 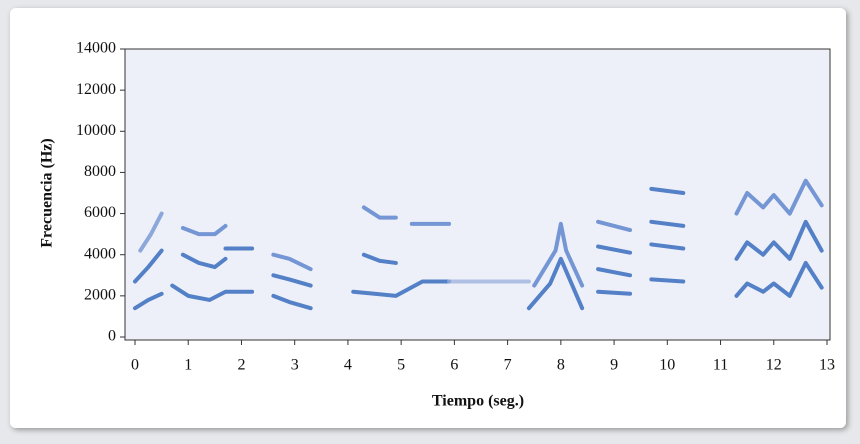 What do you see at coordinates (720, 365) in the screenshot?
I see `x-tick-label: 11` at bounding box center [720, 365].